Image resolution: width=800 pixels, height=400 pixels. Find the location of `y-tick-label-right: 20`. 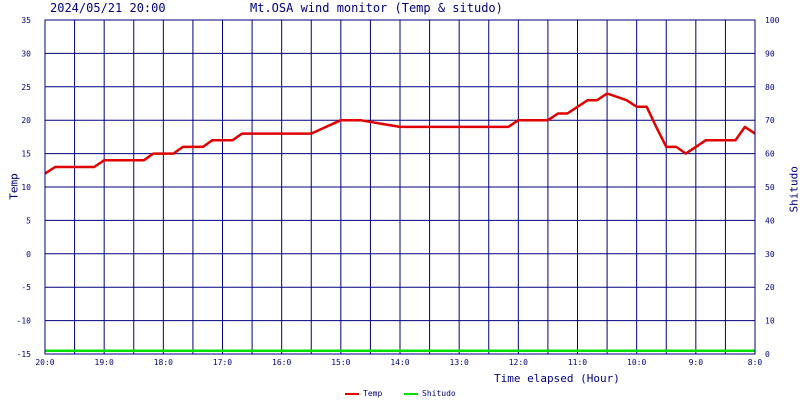

y-tick-label-right: 20 is located at coordinates (770, 287).